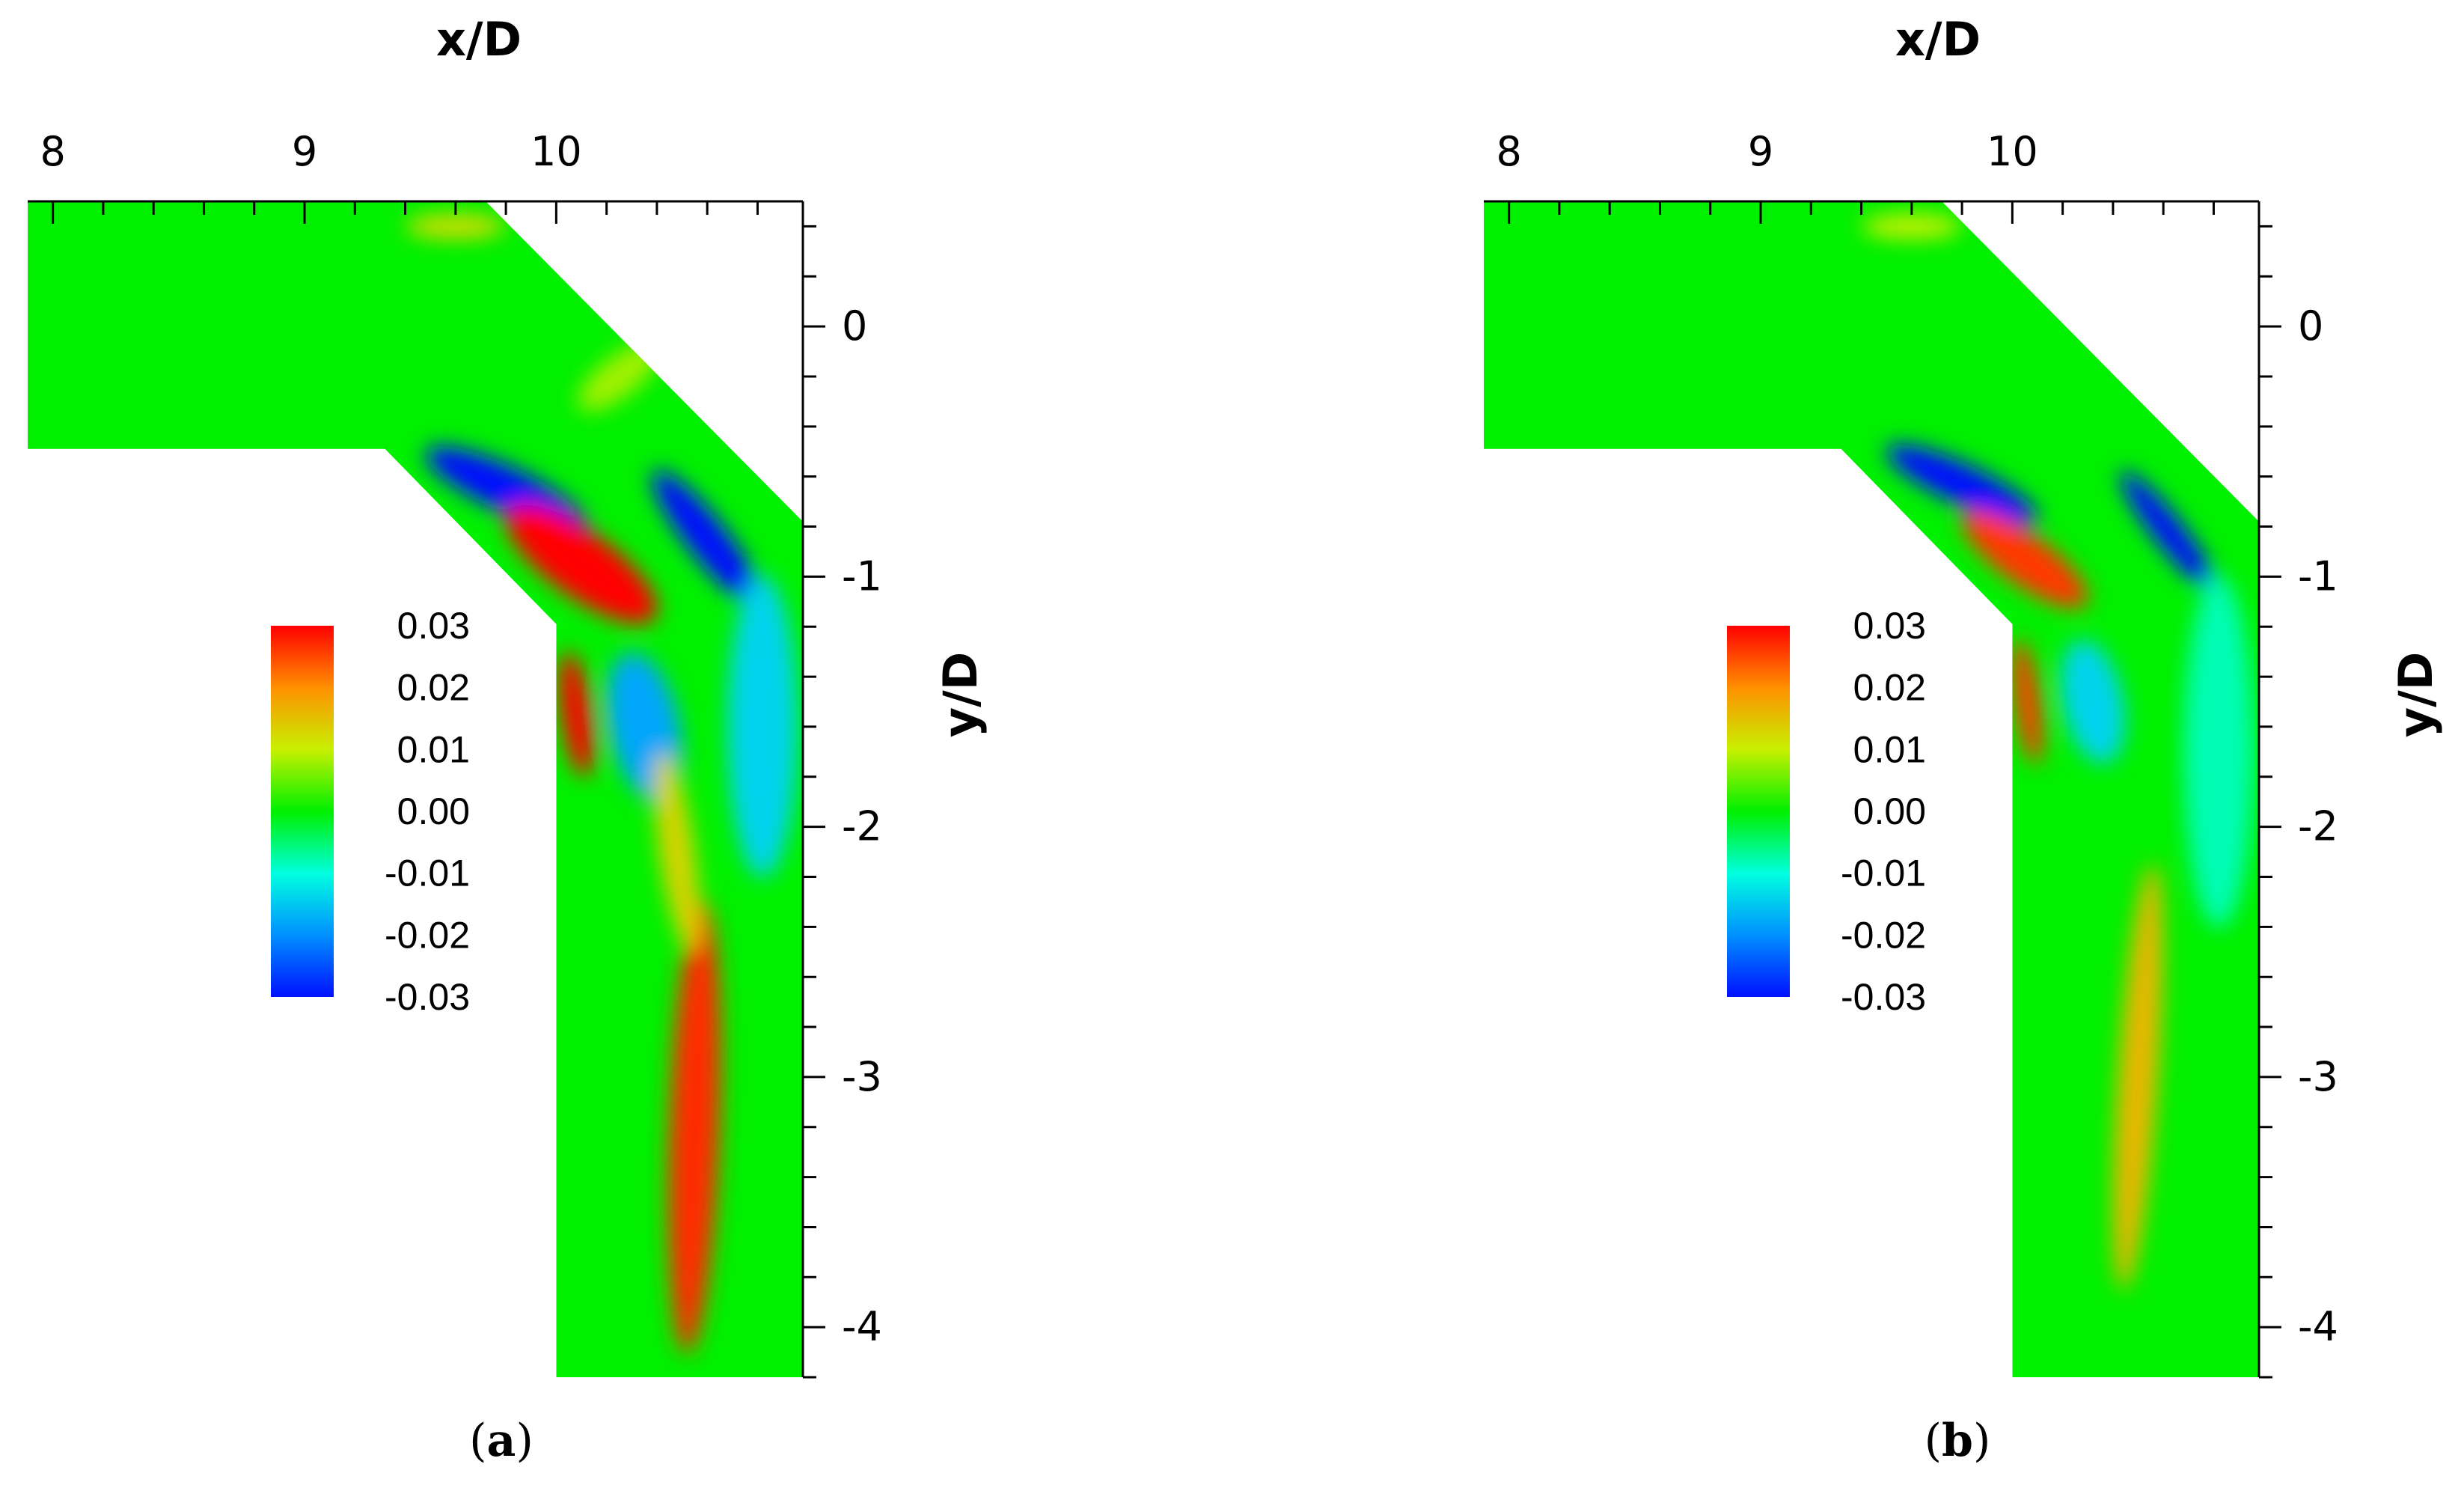 This screenshot has height=1485, width=2464. Describe the element at coordinates (501, 1441) in the screenshot. I see `panel-caption: (a)` at that location.